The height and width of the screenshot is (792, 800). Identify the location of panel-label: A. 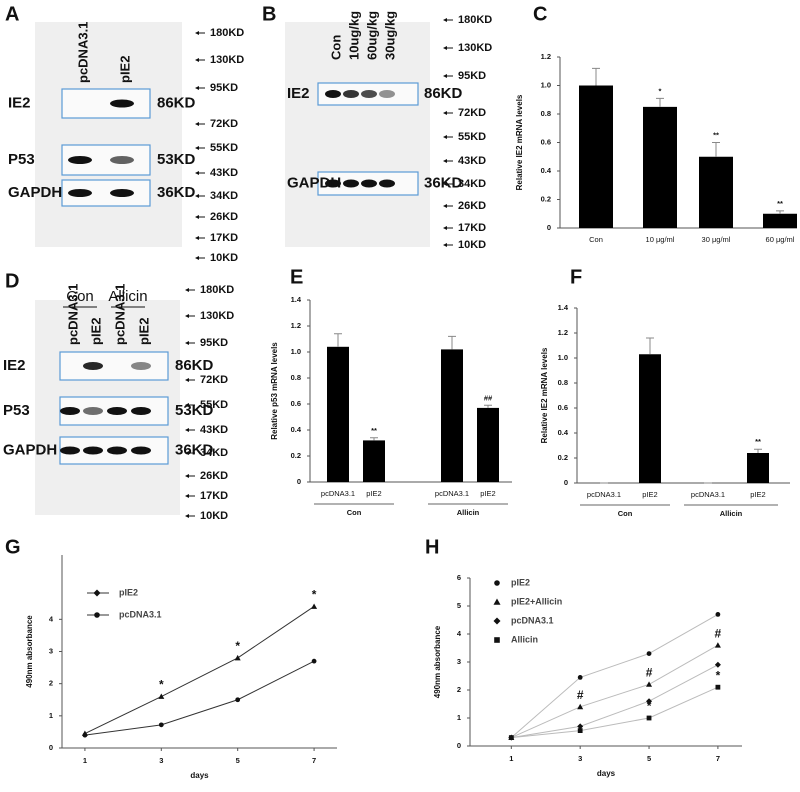
(12, 14).